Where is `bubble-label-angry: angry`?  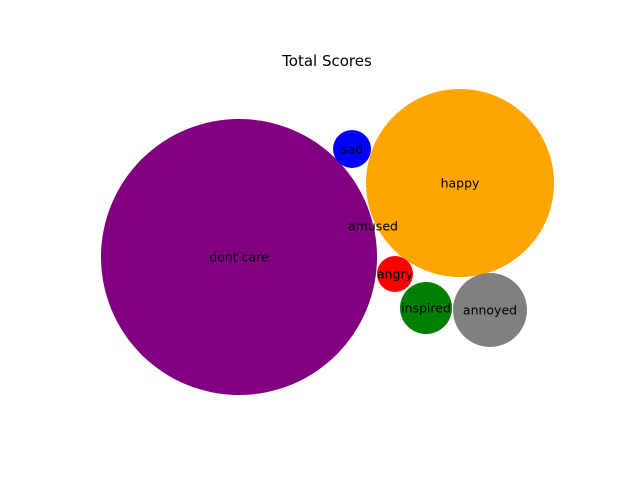
bubble-label-angry: angry is located at coordinates (395, 274).